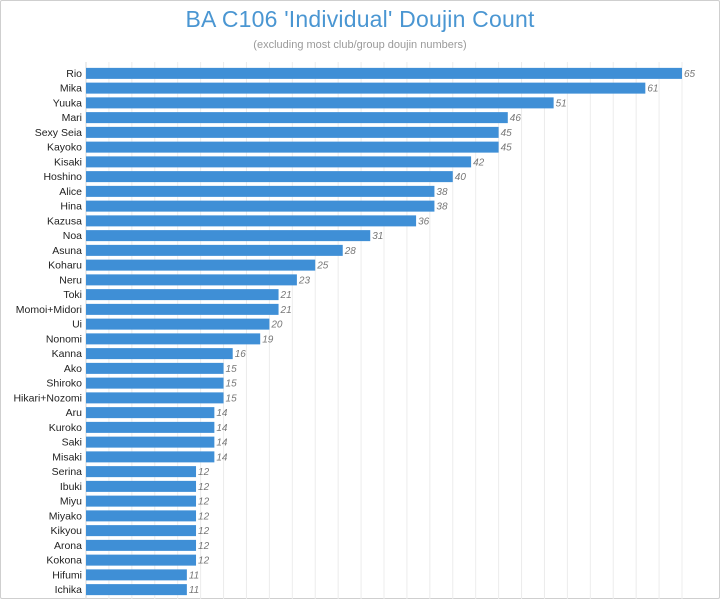  I want to click on category-label: Ichika, so click(69, 590).